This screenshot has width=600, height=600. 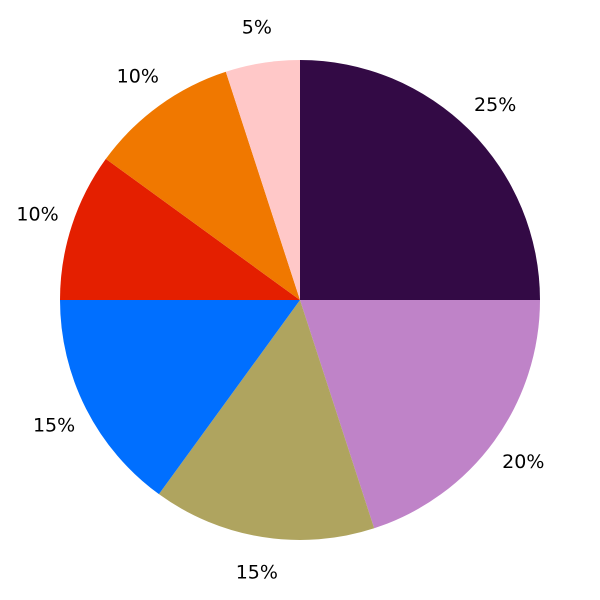 I want to click on slice-label: 20%, so click(x=523, y=462).